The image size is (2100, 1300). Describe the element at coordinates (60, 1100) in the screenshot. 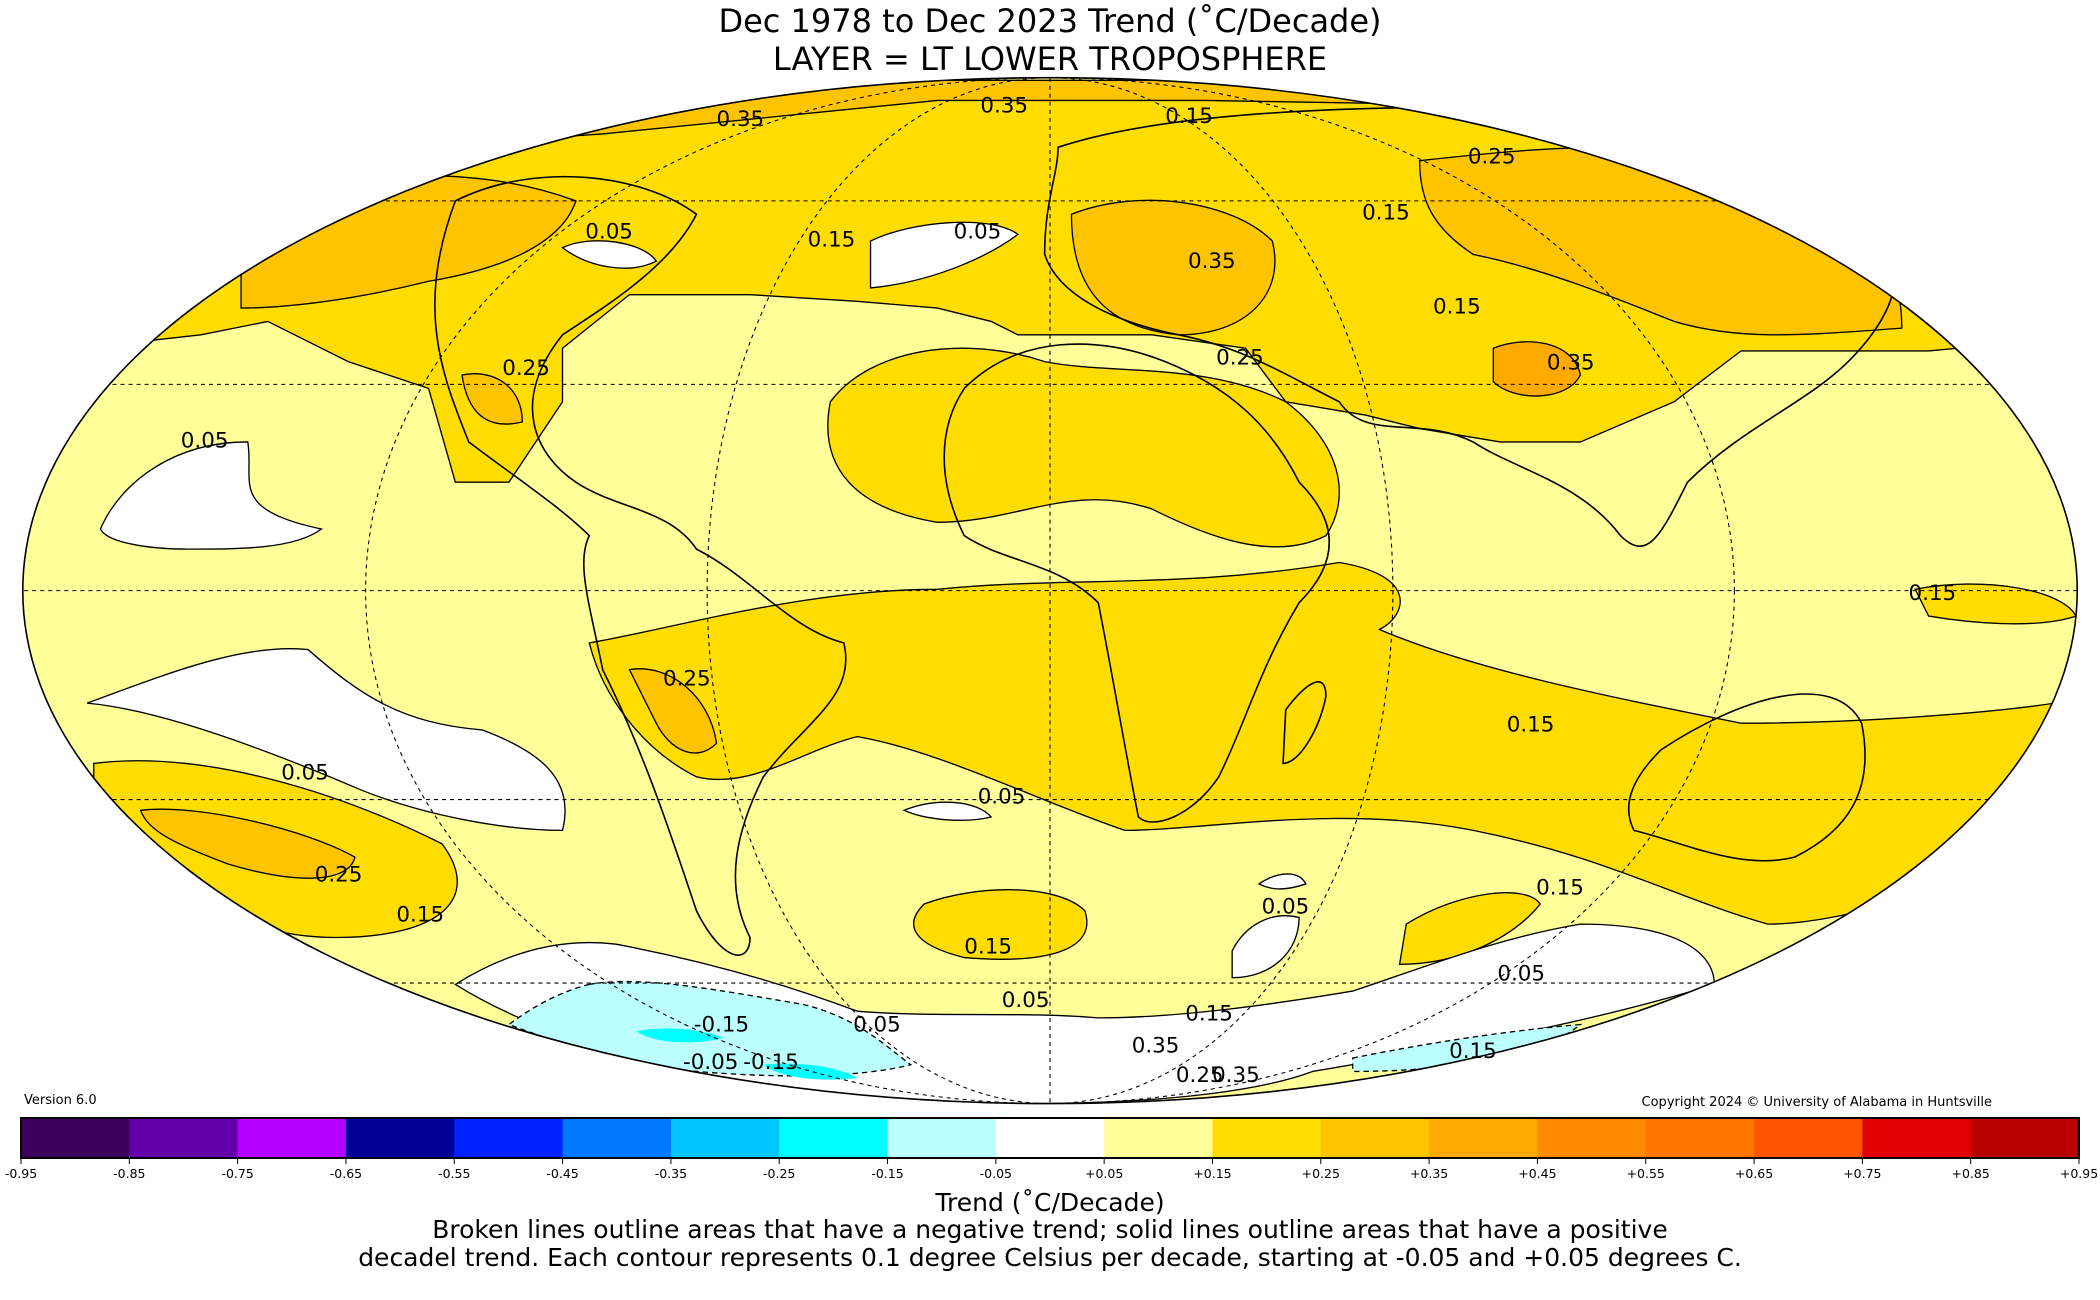

I see `version-label: Version 6.0` at that location.